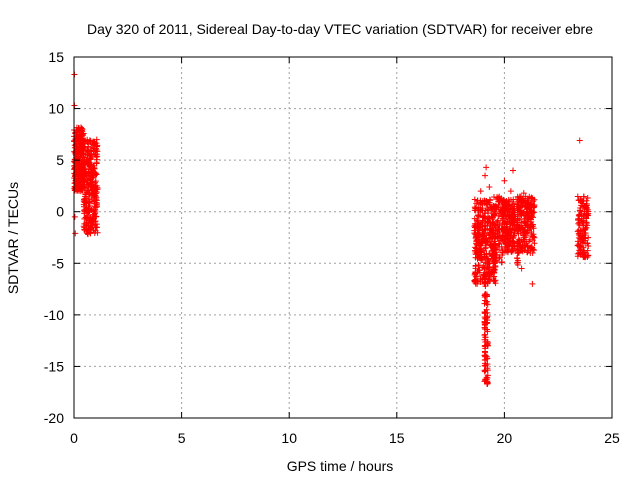 The height and width of the screenshot is (480, 640). Describe the element at coordinates (397, 438) in the screenshot. I see `x-tick-label: 15` at that location.